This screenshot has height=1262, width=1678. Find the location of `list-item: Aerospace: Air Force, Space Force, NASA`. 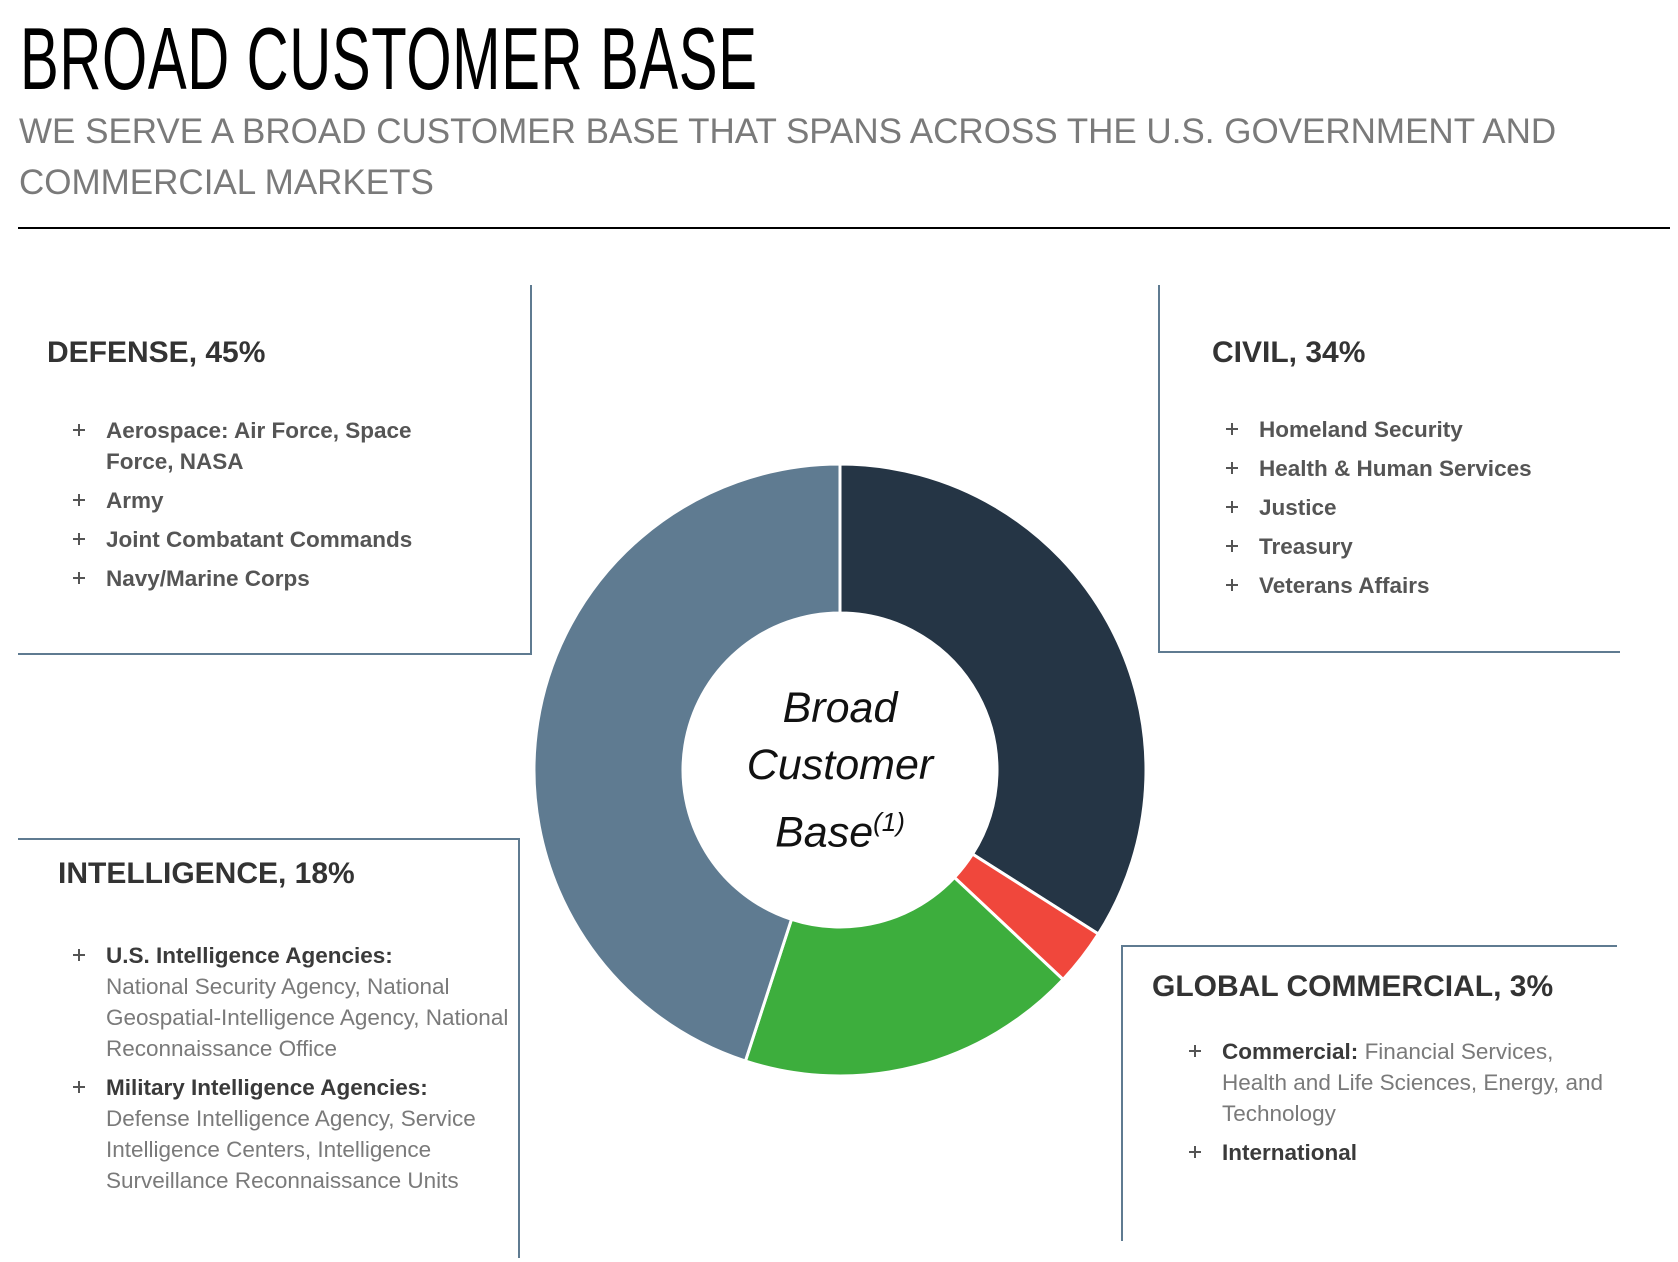

list-item: Aerospace: Air Force, Space Force, NASA is located at coordinates (252, 446).